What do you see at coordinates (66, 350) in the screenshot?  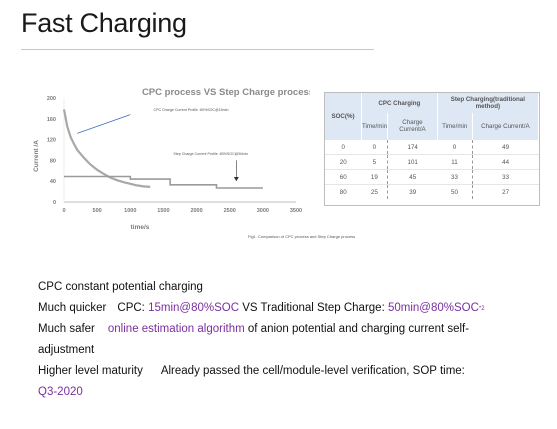 I see `safer-continued-text: adjustment` at bounding box center [66, 350].